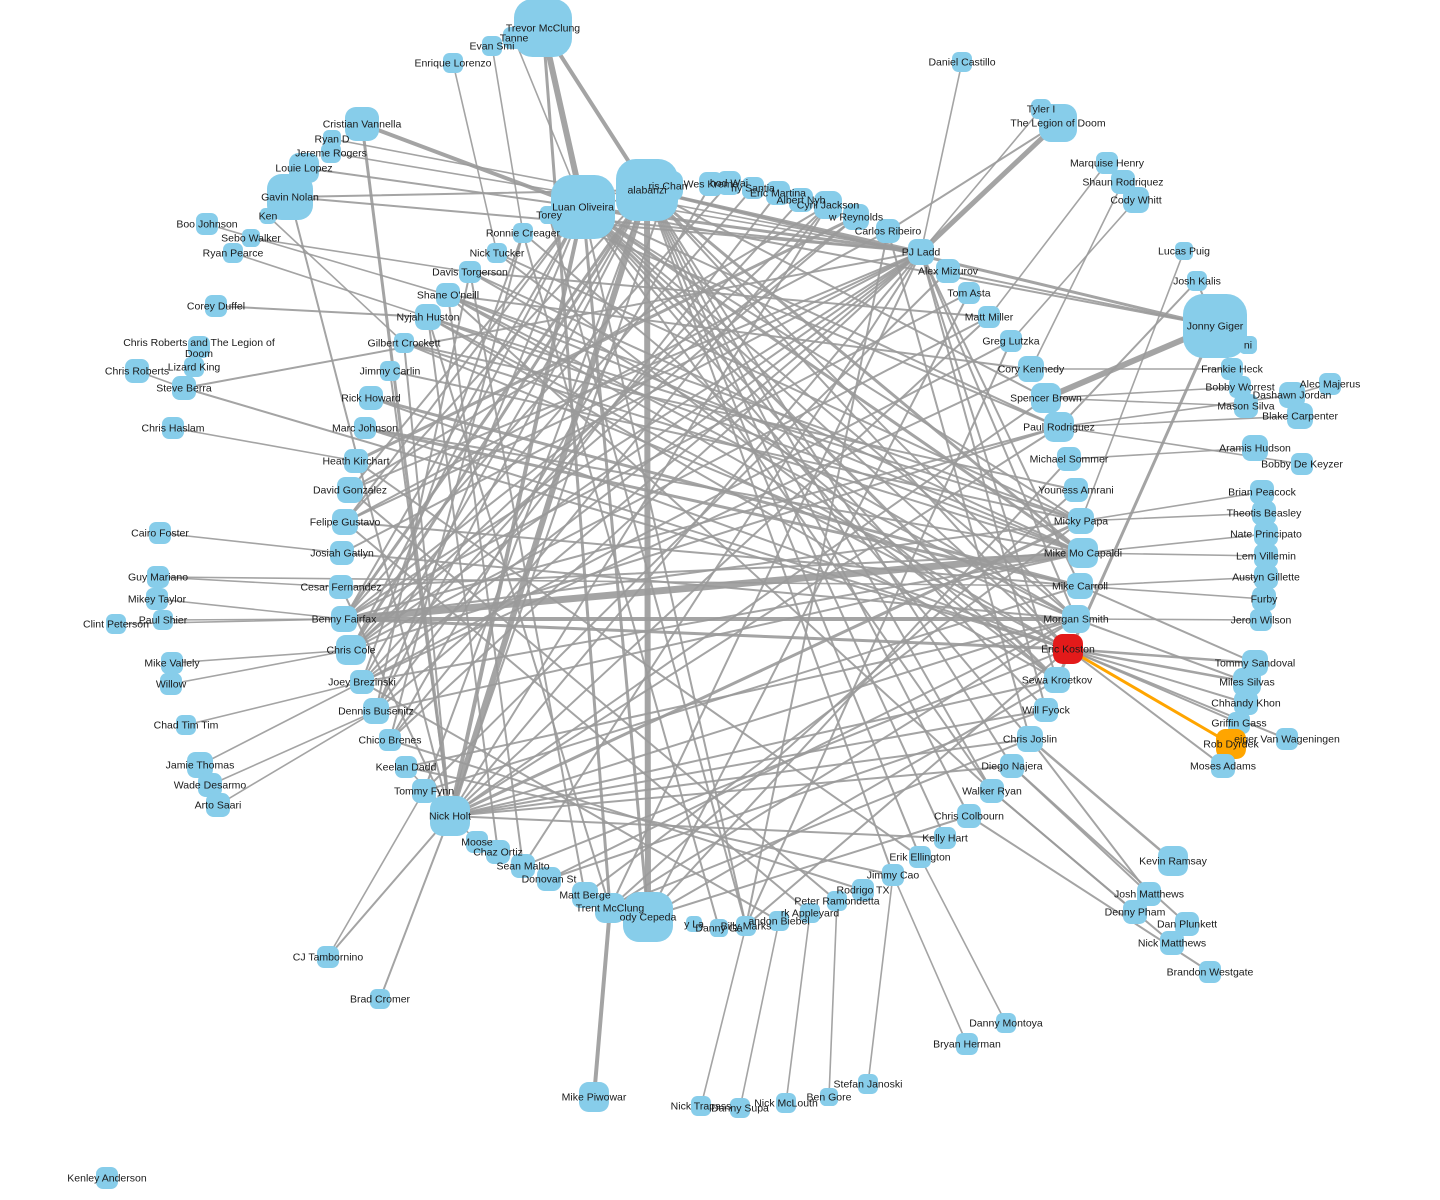  Describe the element at coordinates (1068, 649) in the screenshot. I see `selected-graph-node` at that location.